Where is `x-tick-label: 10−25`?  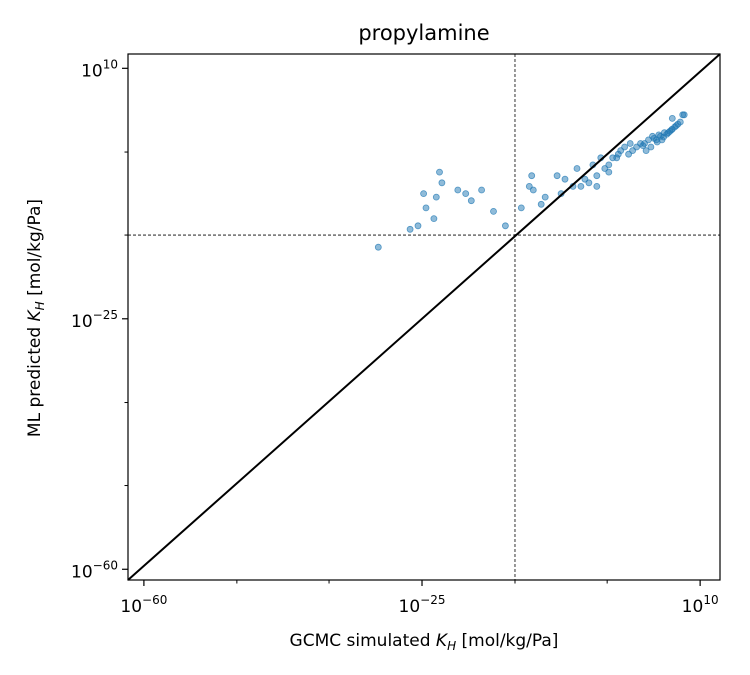
x-tick-label: 10−25 is located at coordinates (422, 605).